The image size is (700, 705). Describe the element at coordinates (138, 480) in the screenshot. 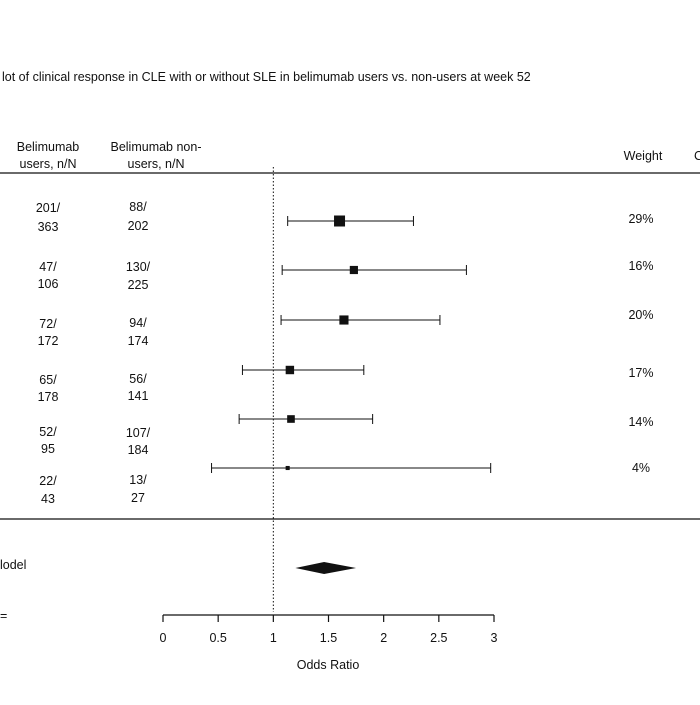

I see `nonusers-events: 13/` at that location.